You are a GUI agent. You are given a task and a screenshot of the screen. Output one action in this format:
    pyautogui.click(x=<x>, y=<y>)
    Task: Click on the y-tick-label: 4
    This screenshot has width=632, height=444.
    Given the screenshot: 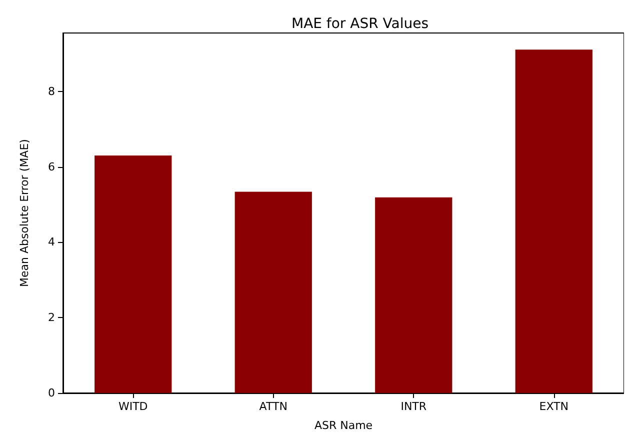 What is the action you would take?
    pyautogui.click(x=51, y=242)
    